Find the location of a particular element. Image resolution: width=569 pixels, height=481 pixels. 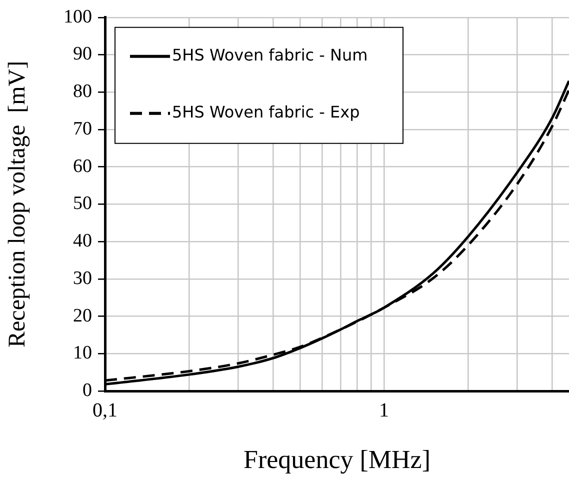

x-tick-label: 1 is located at coordinates (384, 410).